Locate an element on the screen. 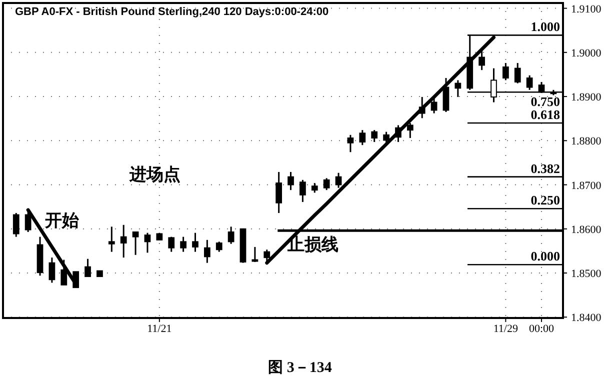  x-tick-label: 11/21 is located at coordinates (159, 329).